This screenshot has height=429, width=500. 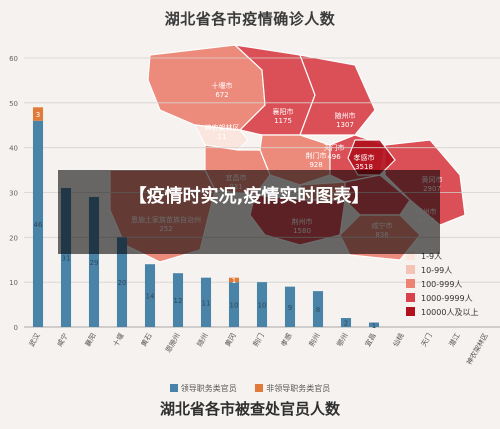 What do you see at coordinates (398, 340) in the screenshot?
I see `x-tick-label: 仙桃` at bounding box center [398, 340].